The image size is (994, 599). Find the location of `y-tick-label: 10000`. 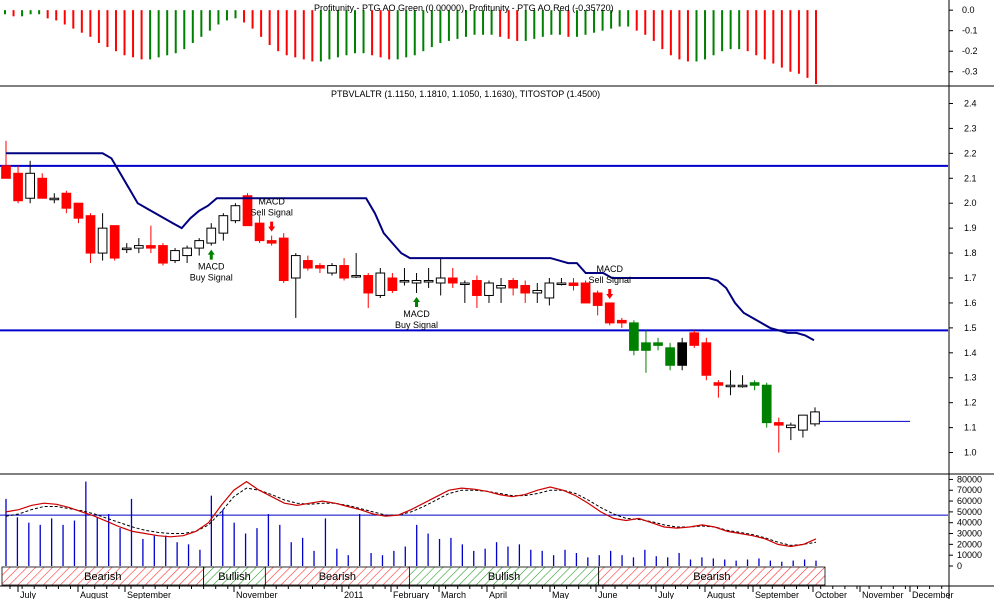

y-tick-label: 10000 is located at coordinates (969, 555).